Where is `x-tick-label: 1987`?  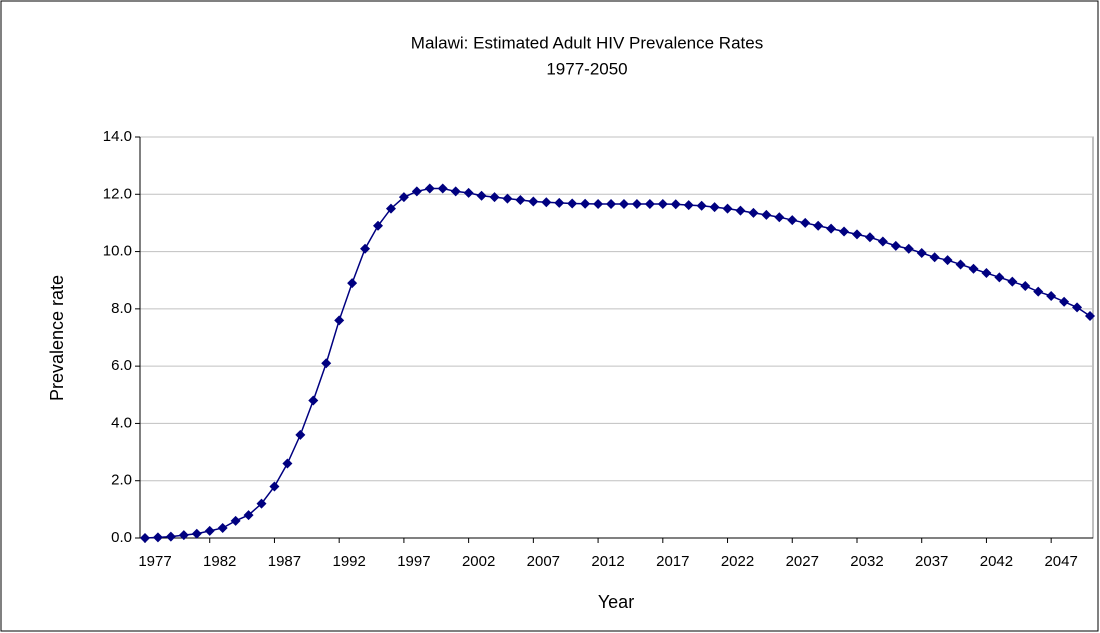 x-tick-label: 1987 is located at coordinates (284, 561).